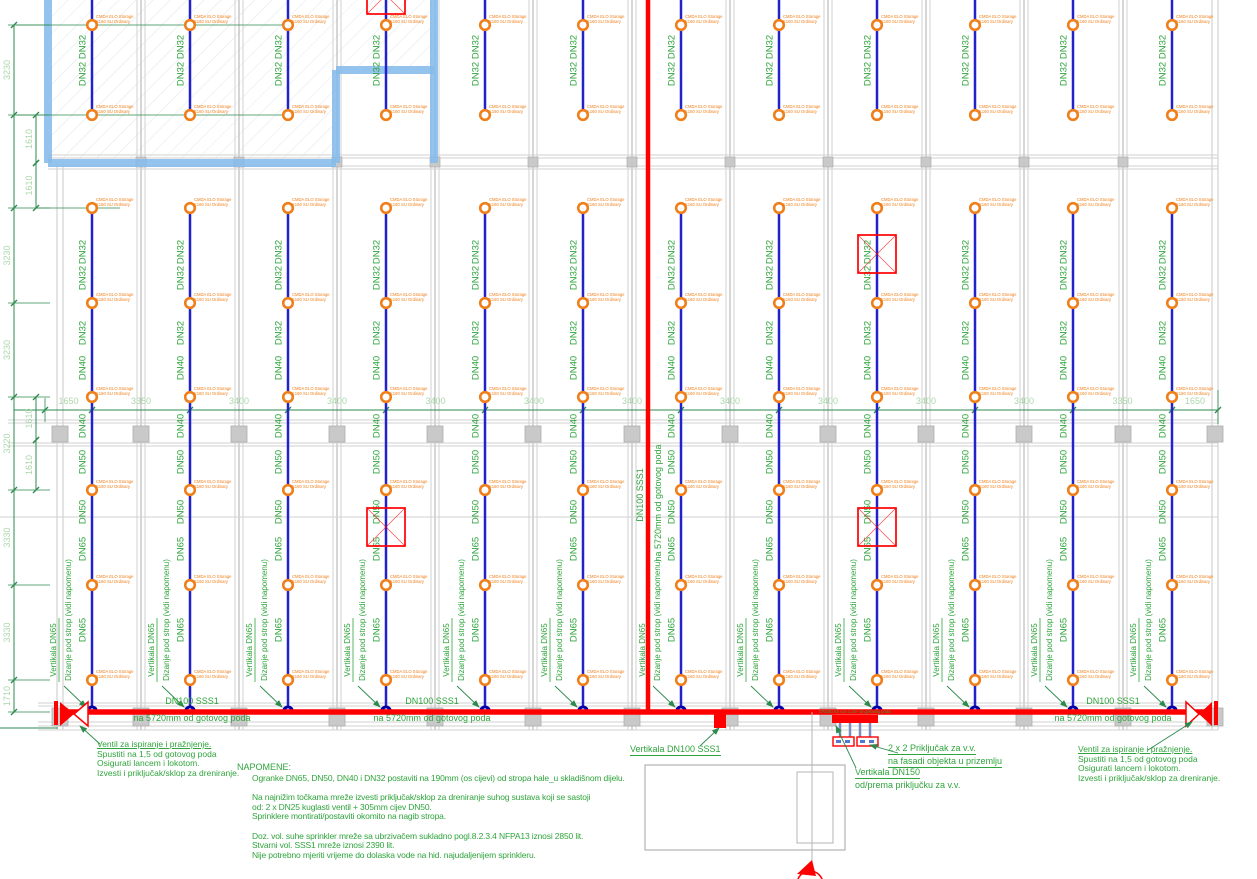 The height and width of the screenshot is (879, 1257). What do you see at coordinates (908, 785) in the screenshot?
I see `callout-riser-dn150-line2: od/prema priključku za v.v.` at bounding box center [908, 785].